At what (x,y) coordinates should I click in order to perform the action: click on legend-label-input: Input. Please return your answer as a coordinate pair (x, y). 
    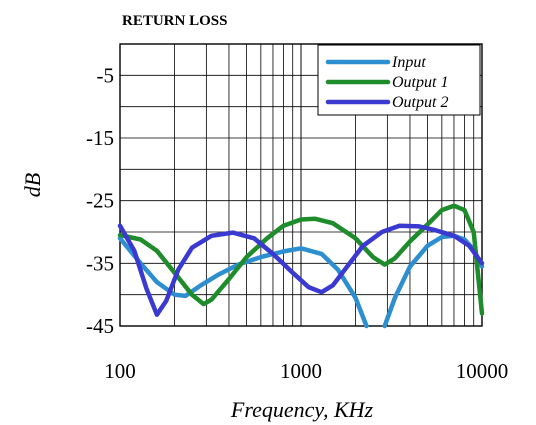
    Looking at the image, I should click on (408, 62).